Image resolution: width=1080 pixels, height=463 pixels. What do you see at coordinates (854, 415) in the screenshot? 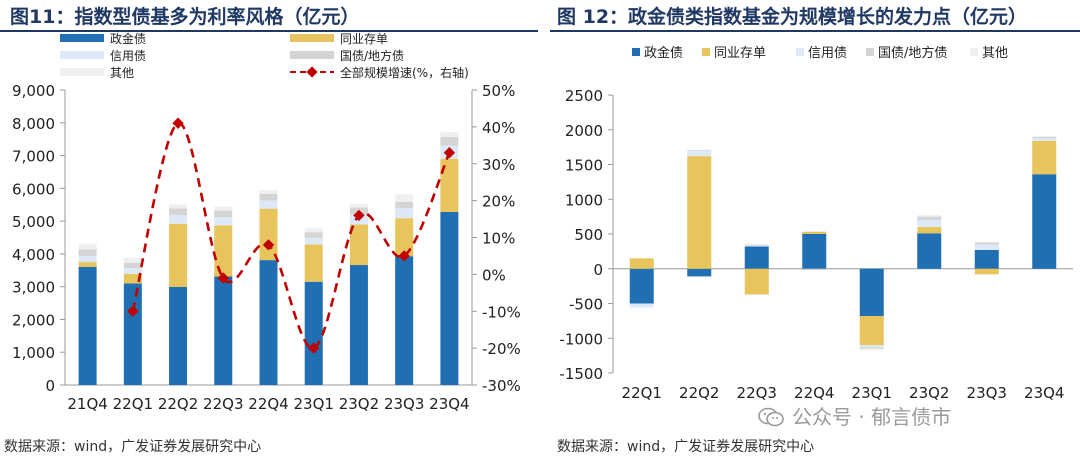
I see `watermark: 公众号 · 郁言债市` at bounding box center [854, 415].